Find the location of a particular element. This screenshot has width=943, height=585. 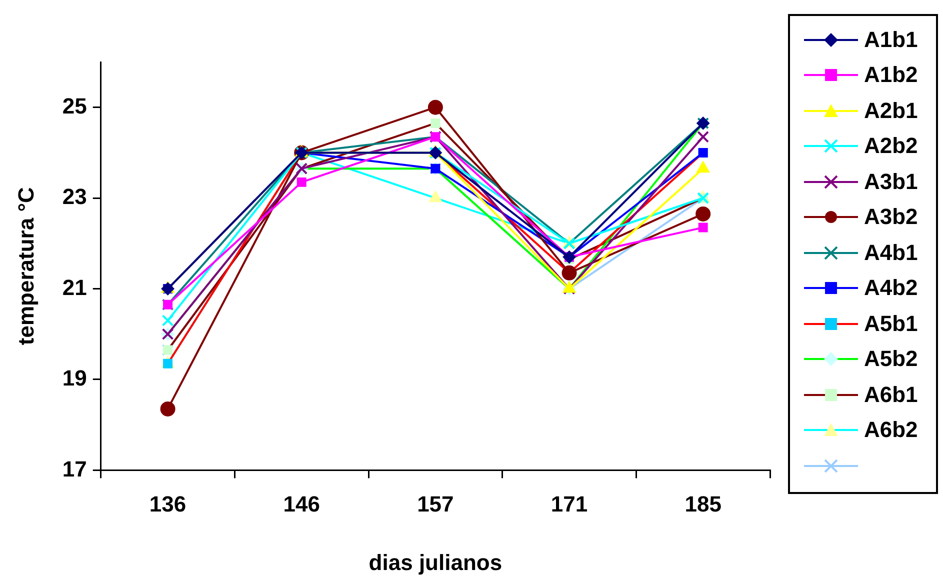

y-tick-label: 17 is located at coordinates (74, 469).